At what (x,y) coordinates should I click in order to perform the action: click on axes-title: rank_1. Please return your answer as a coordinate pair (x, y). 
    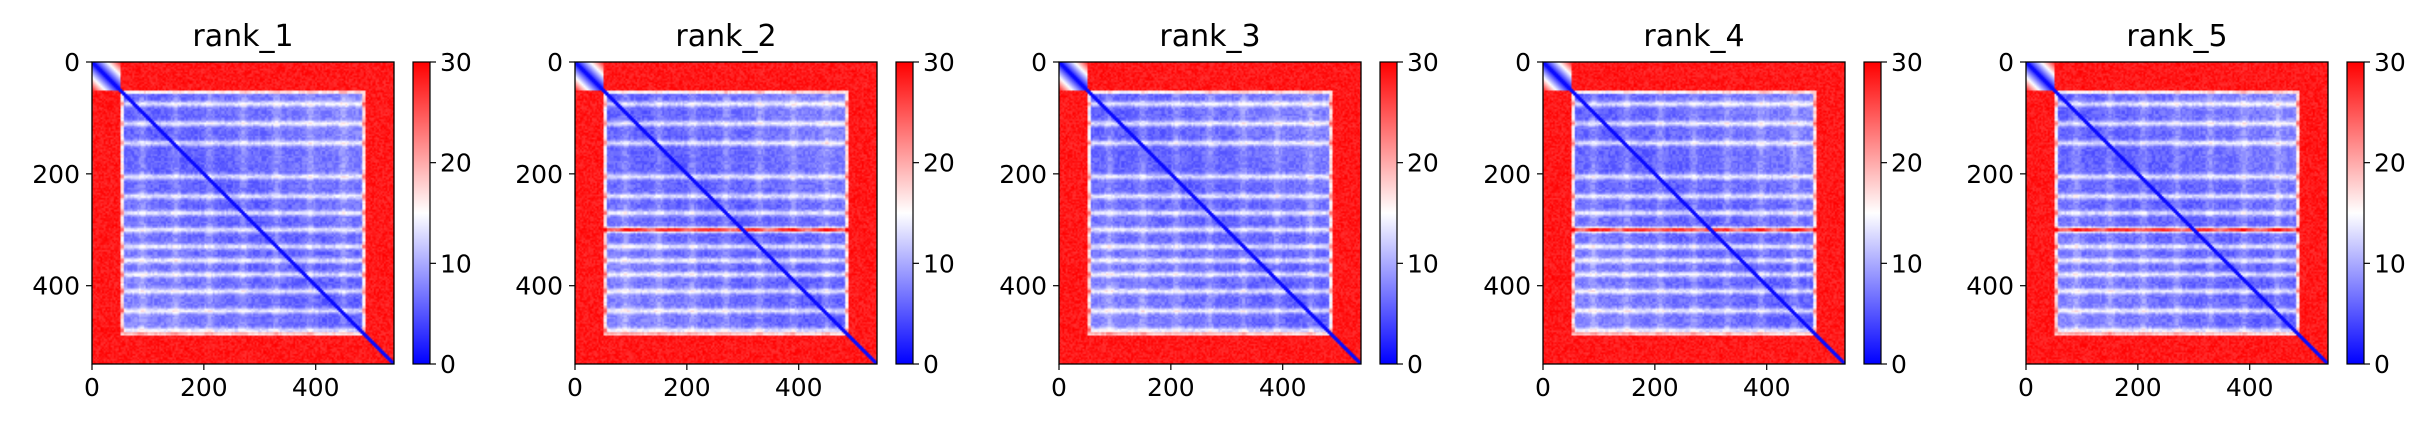
    Looking at the image, I should click on (242, 36).